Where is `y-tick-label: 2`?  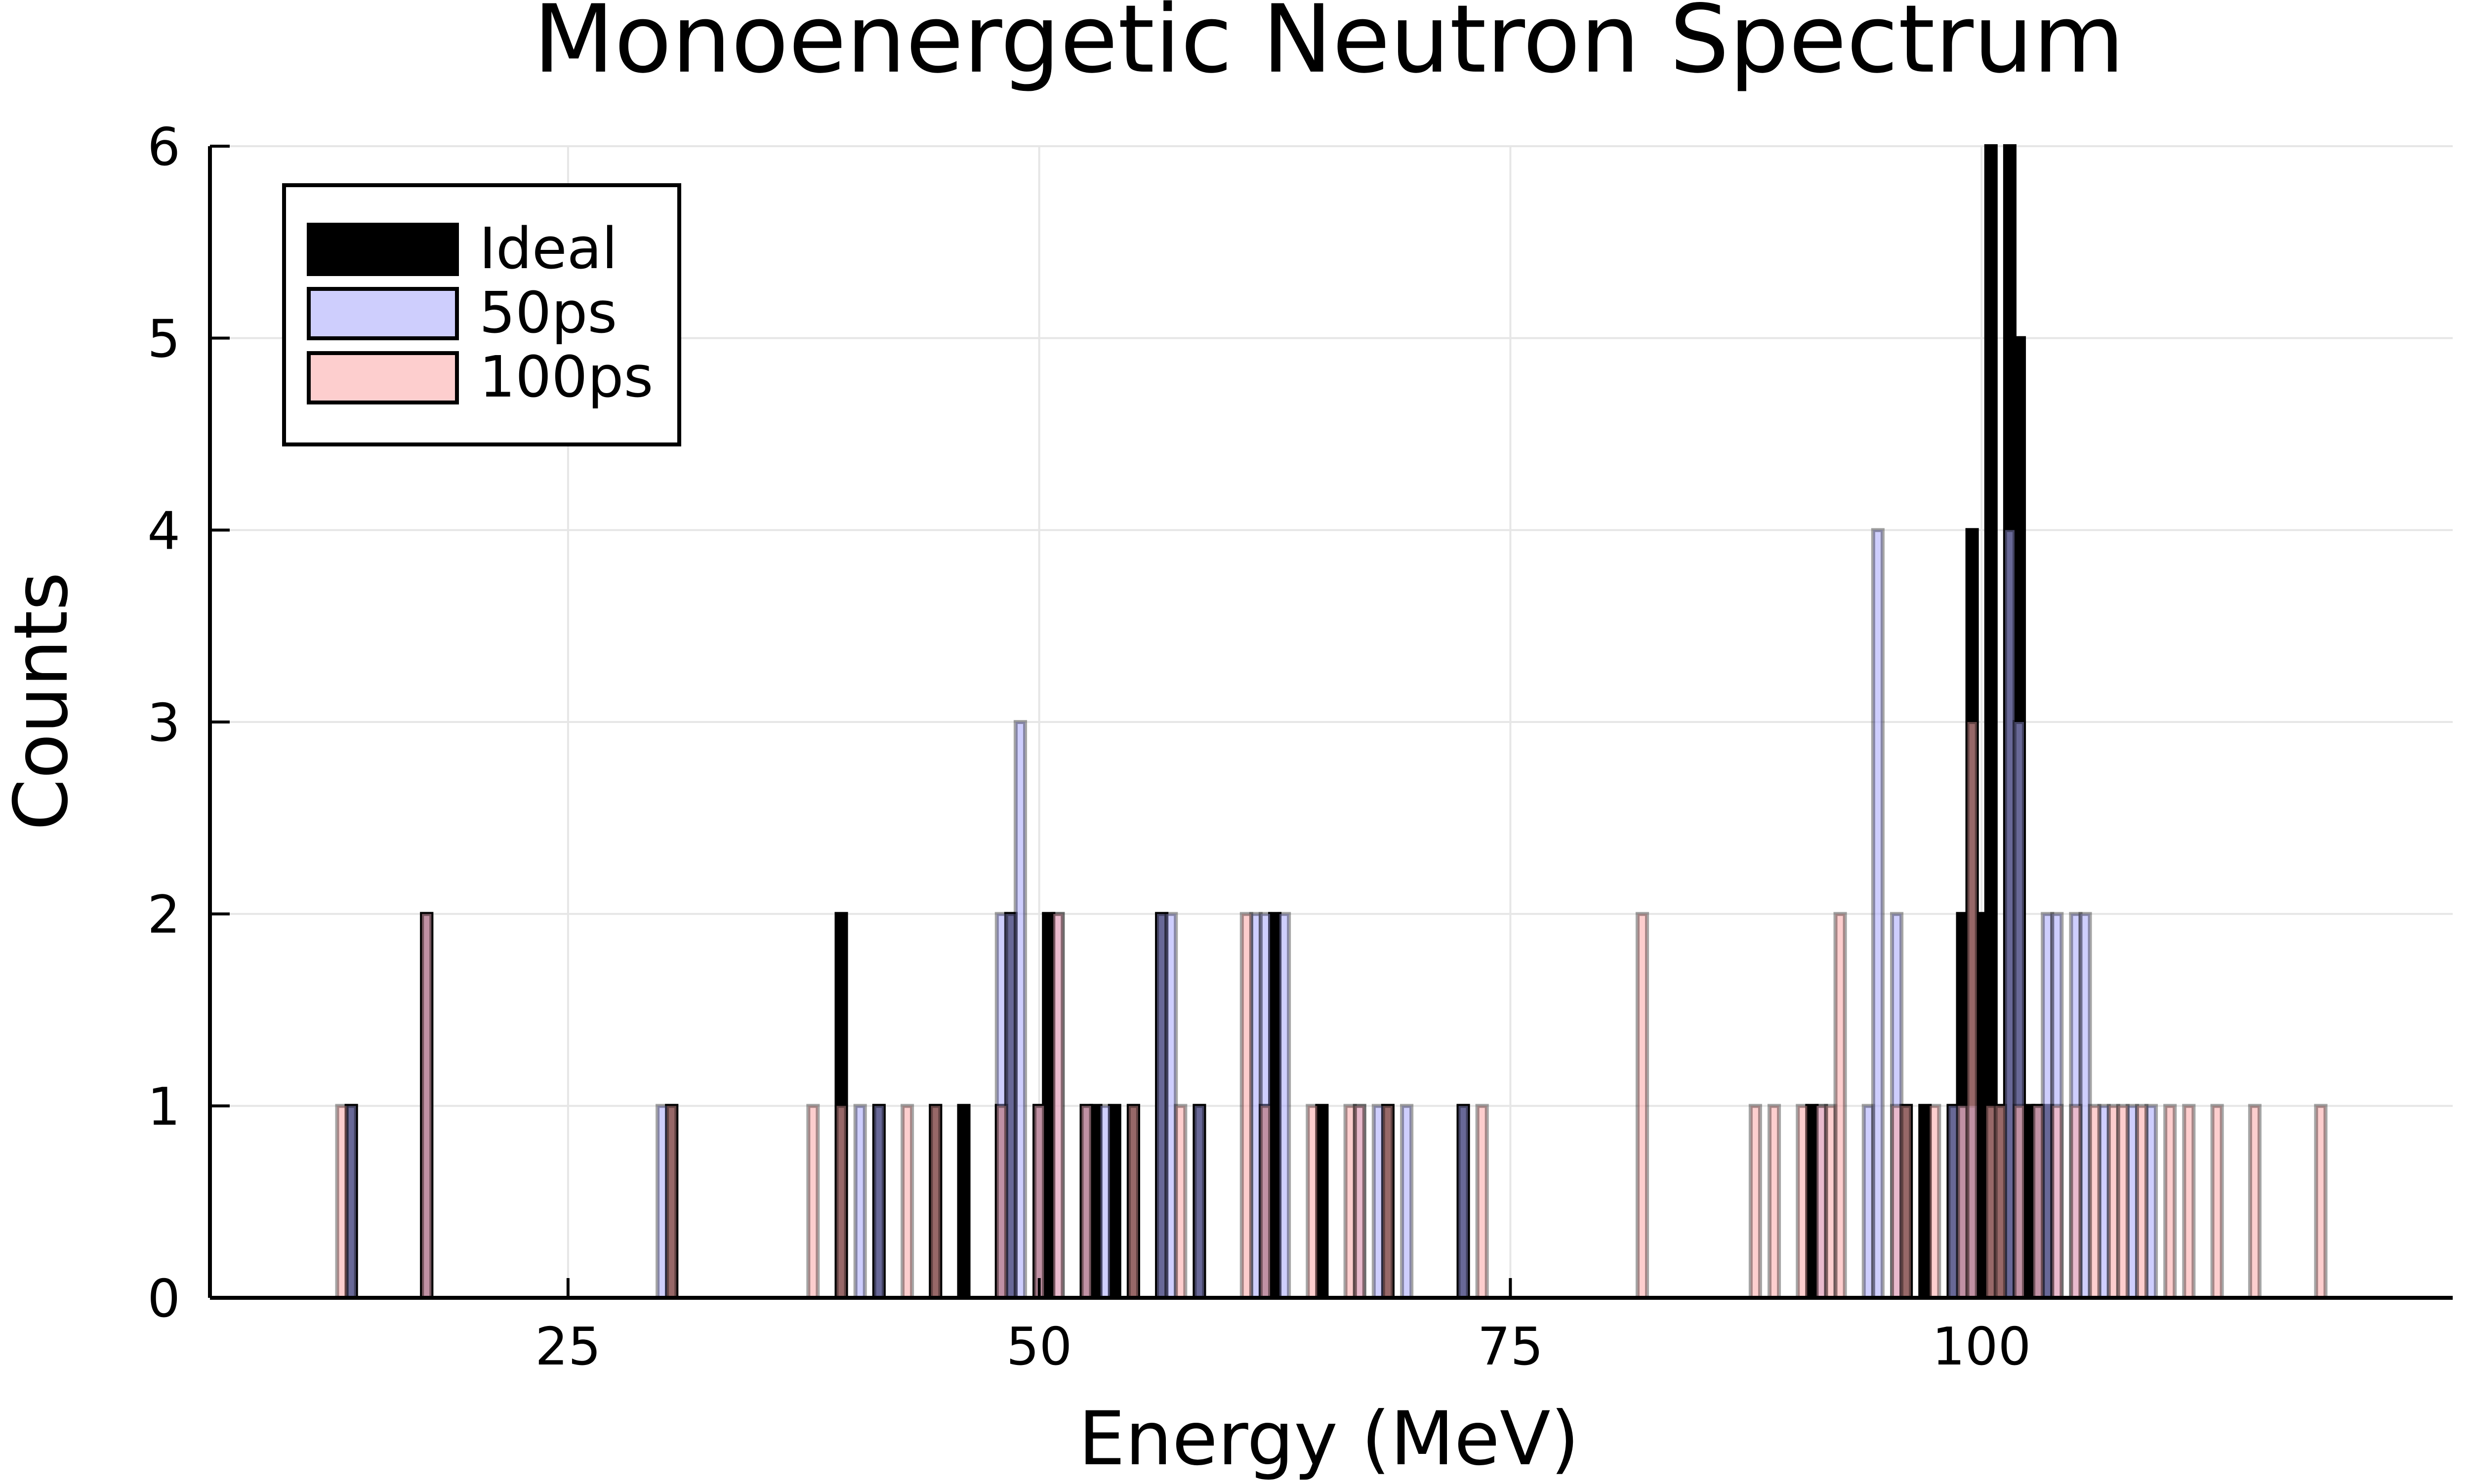
y-tick-label: 2 is located at coordinates (163, 915).